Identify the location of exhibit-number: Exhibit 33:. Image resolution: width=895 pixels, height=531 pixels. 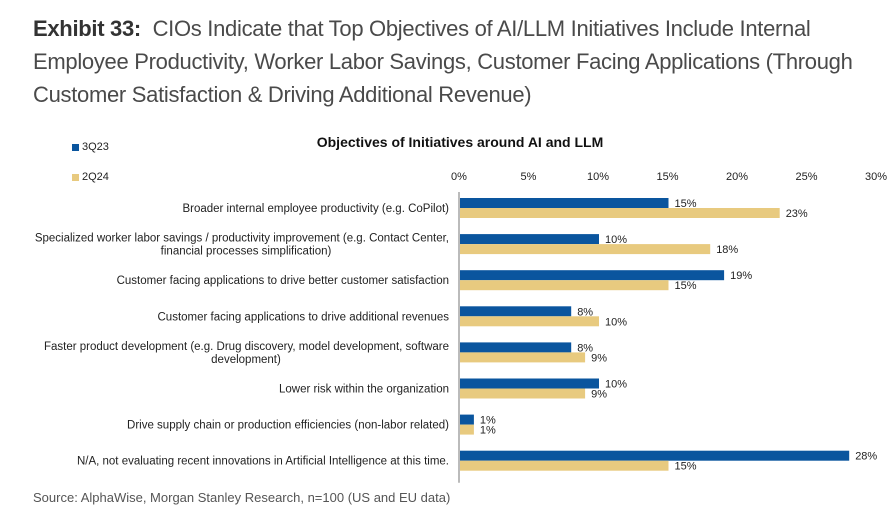
(87, 28).